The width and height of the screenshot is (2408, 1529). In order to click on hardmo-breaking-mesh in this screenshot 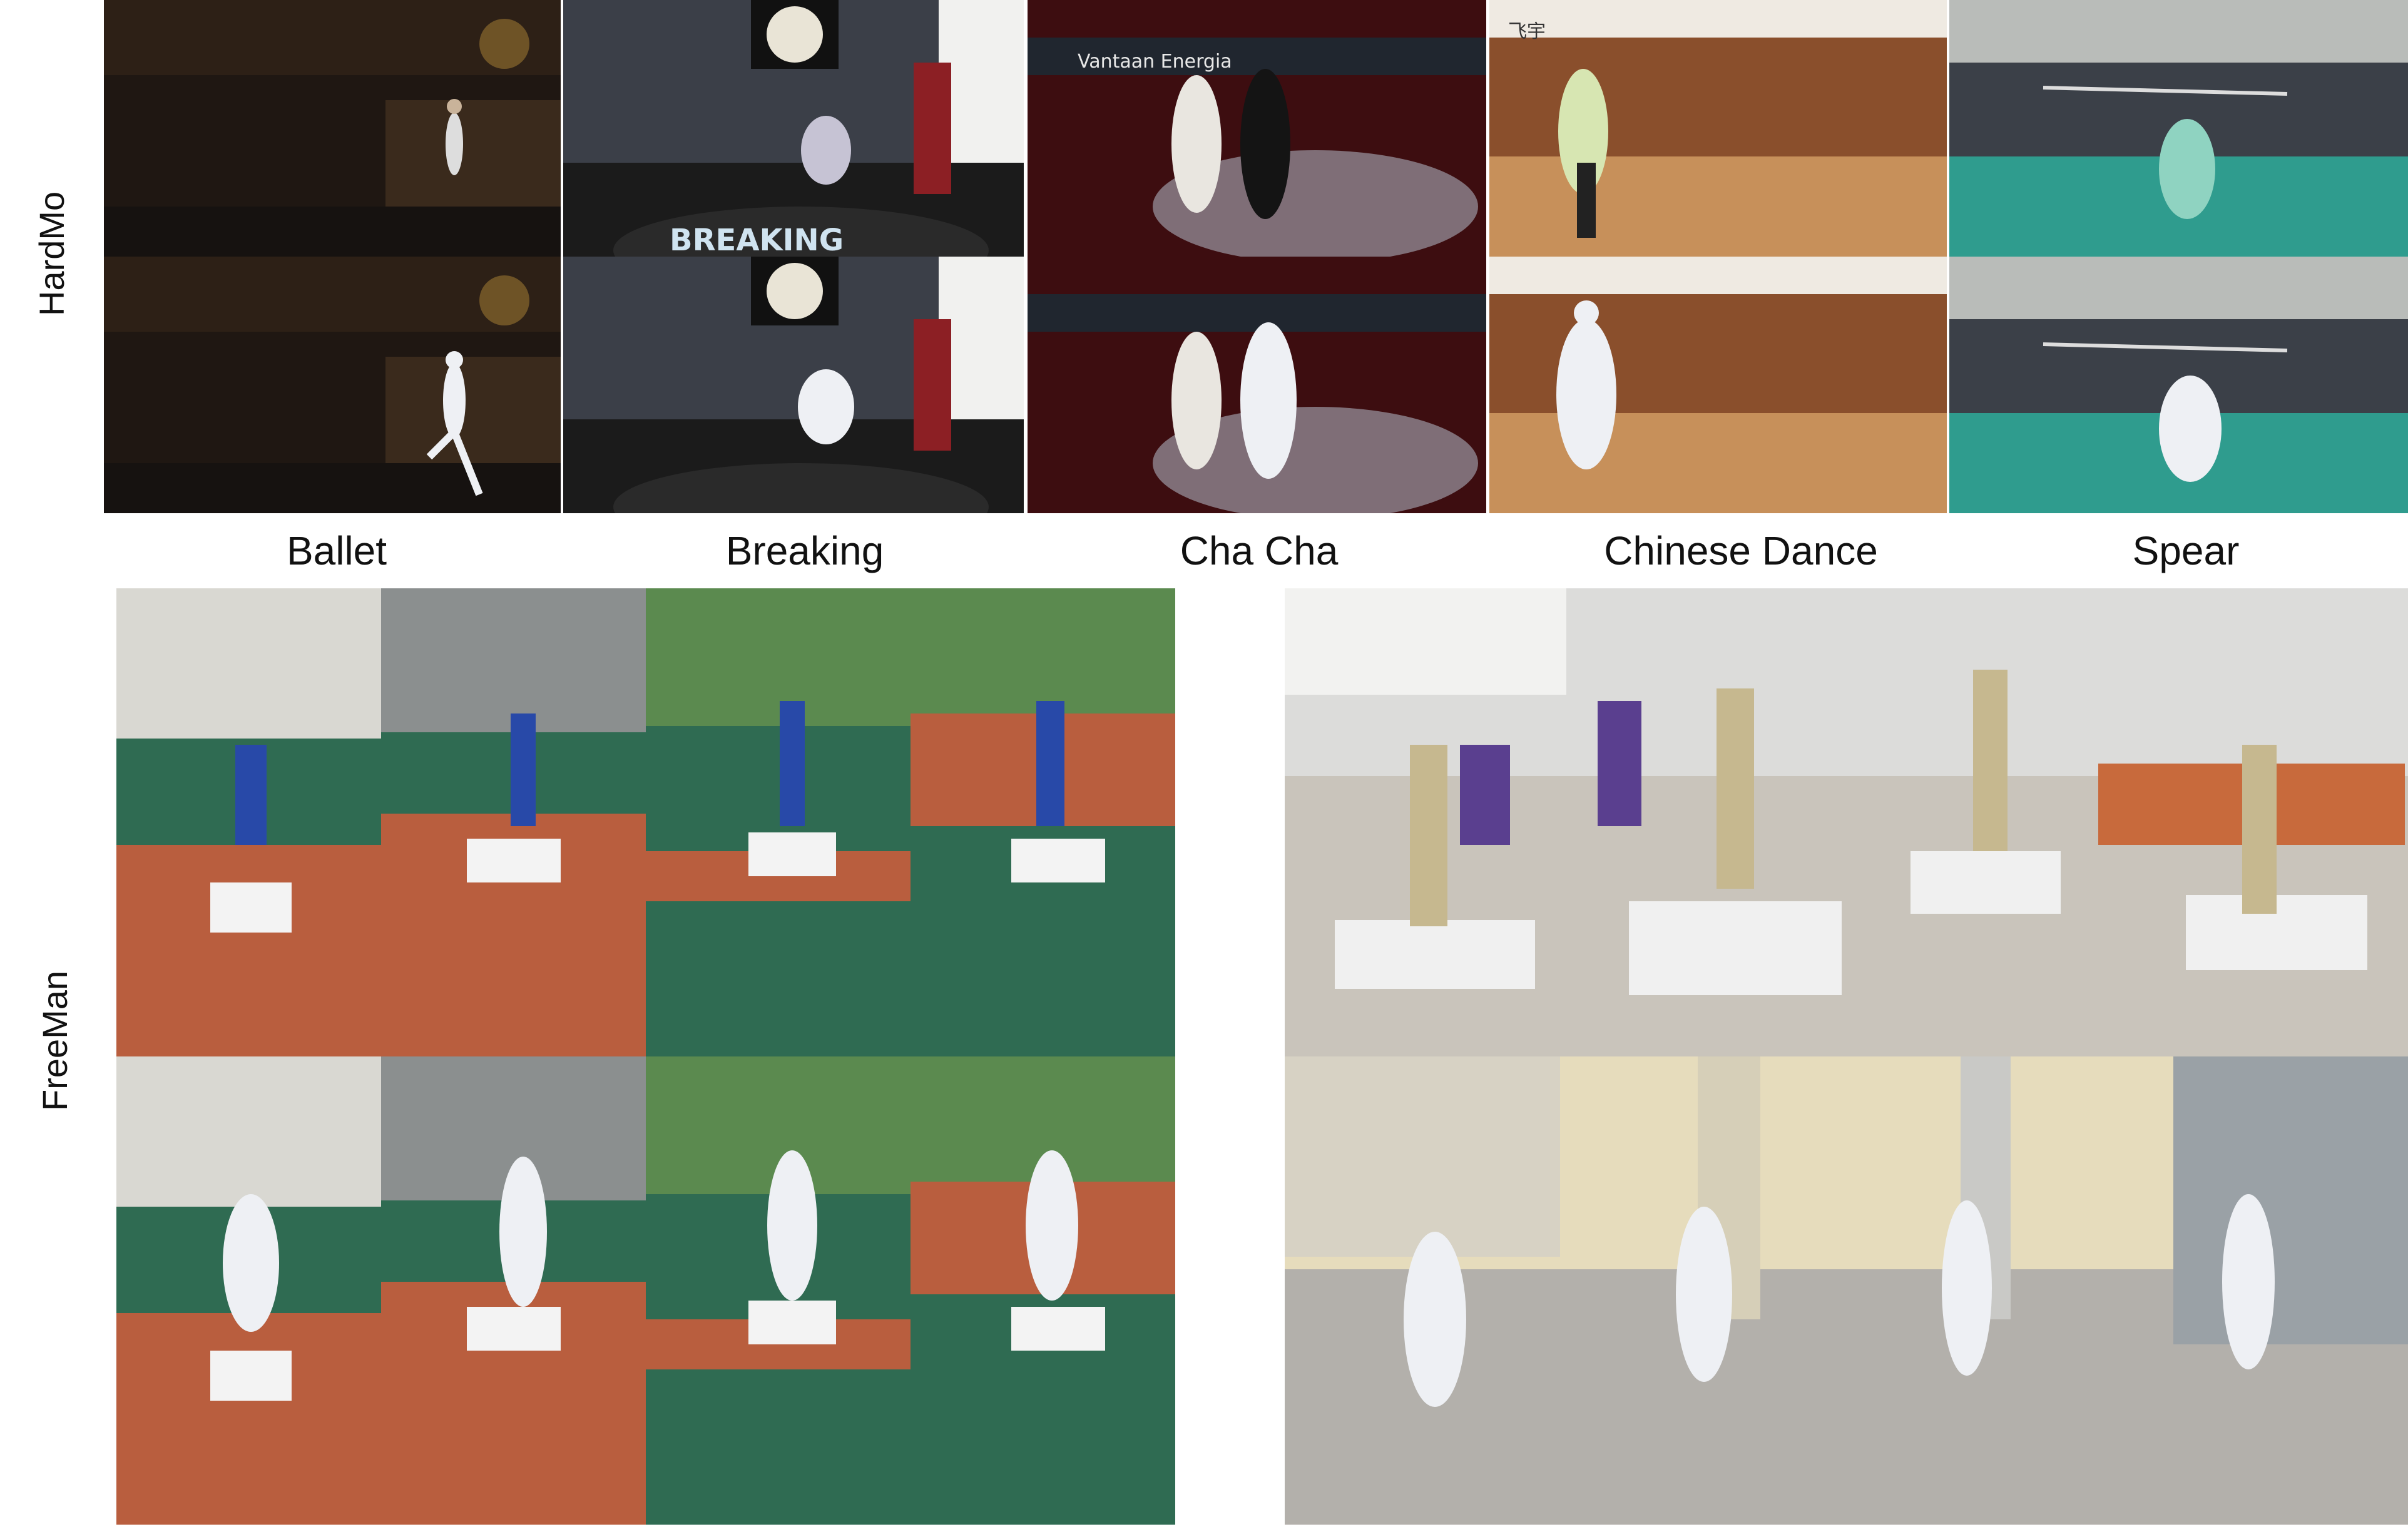, I will do `click(793, 385)`.